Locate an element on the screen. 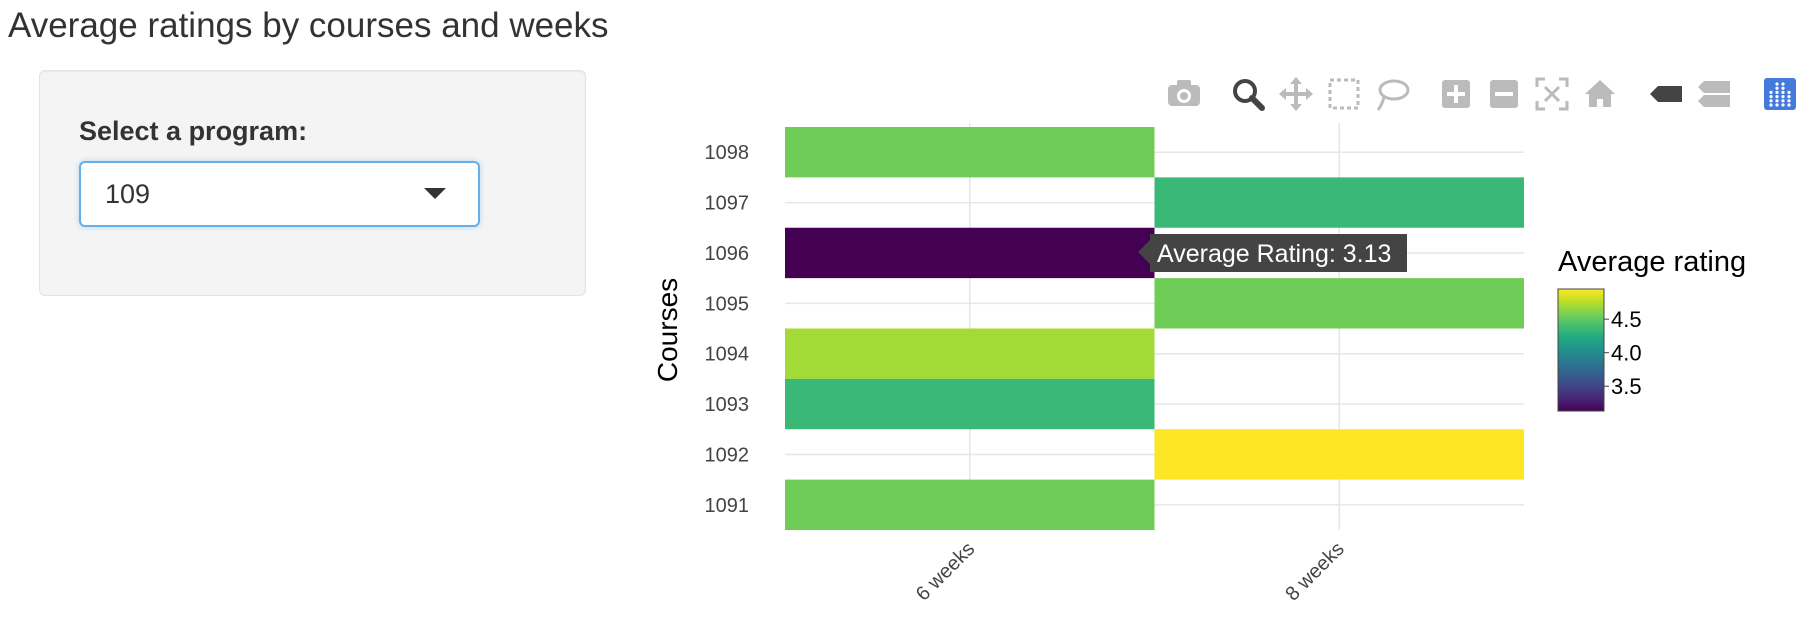 This screenshot has width=1812, height=642. program-select: 109 is located at coordinates (279, 194).